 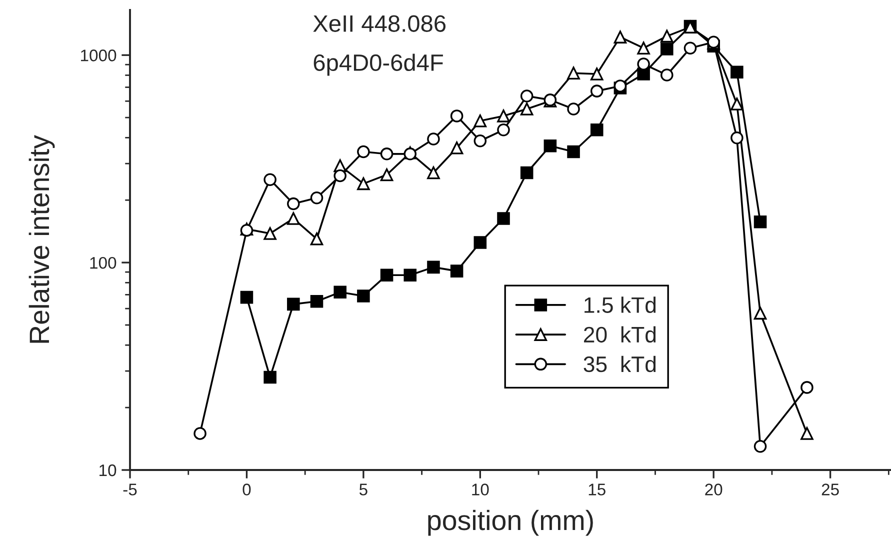 I want to click on legend-label: 20 kTd, so click(x=620, y=334).